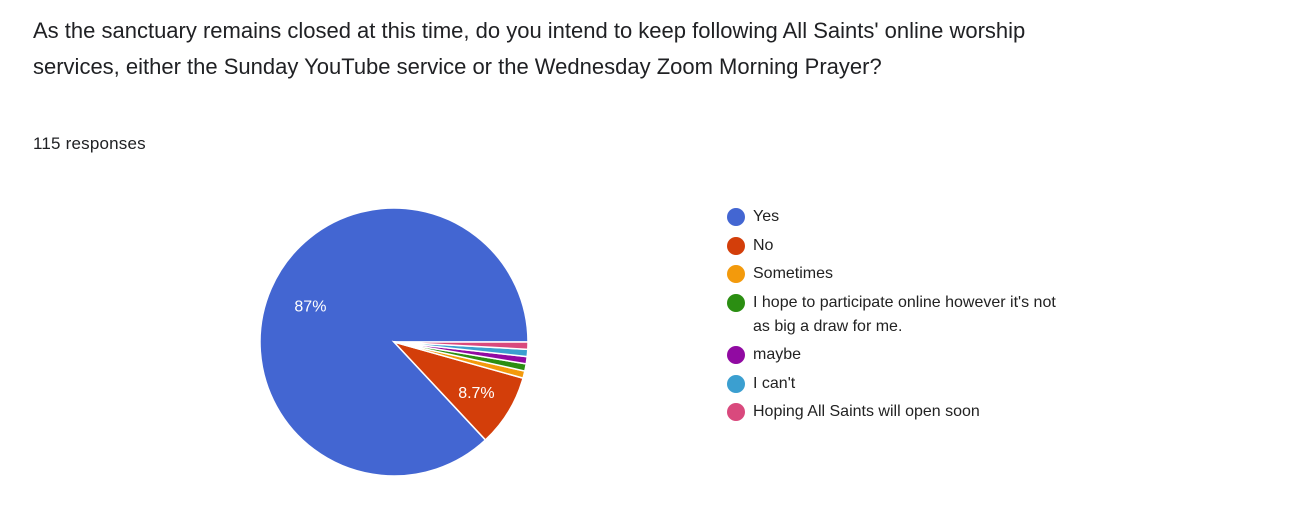 The height and width of the screenshot is (506, 1293). What do you see at coordinates (793, 273) in the screenshot?
I see `legend-label: Sometimes` at bounding box center [793, 273].